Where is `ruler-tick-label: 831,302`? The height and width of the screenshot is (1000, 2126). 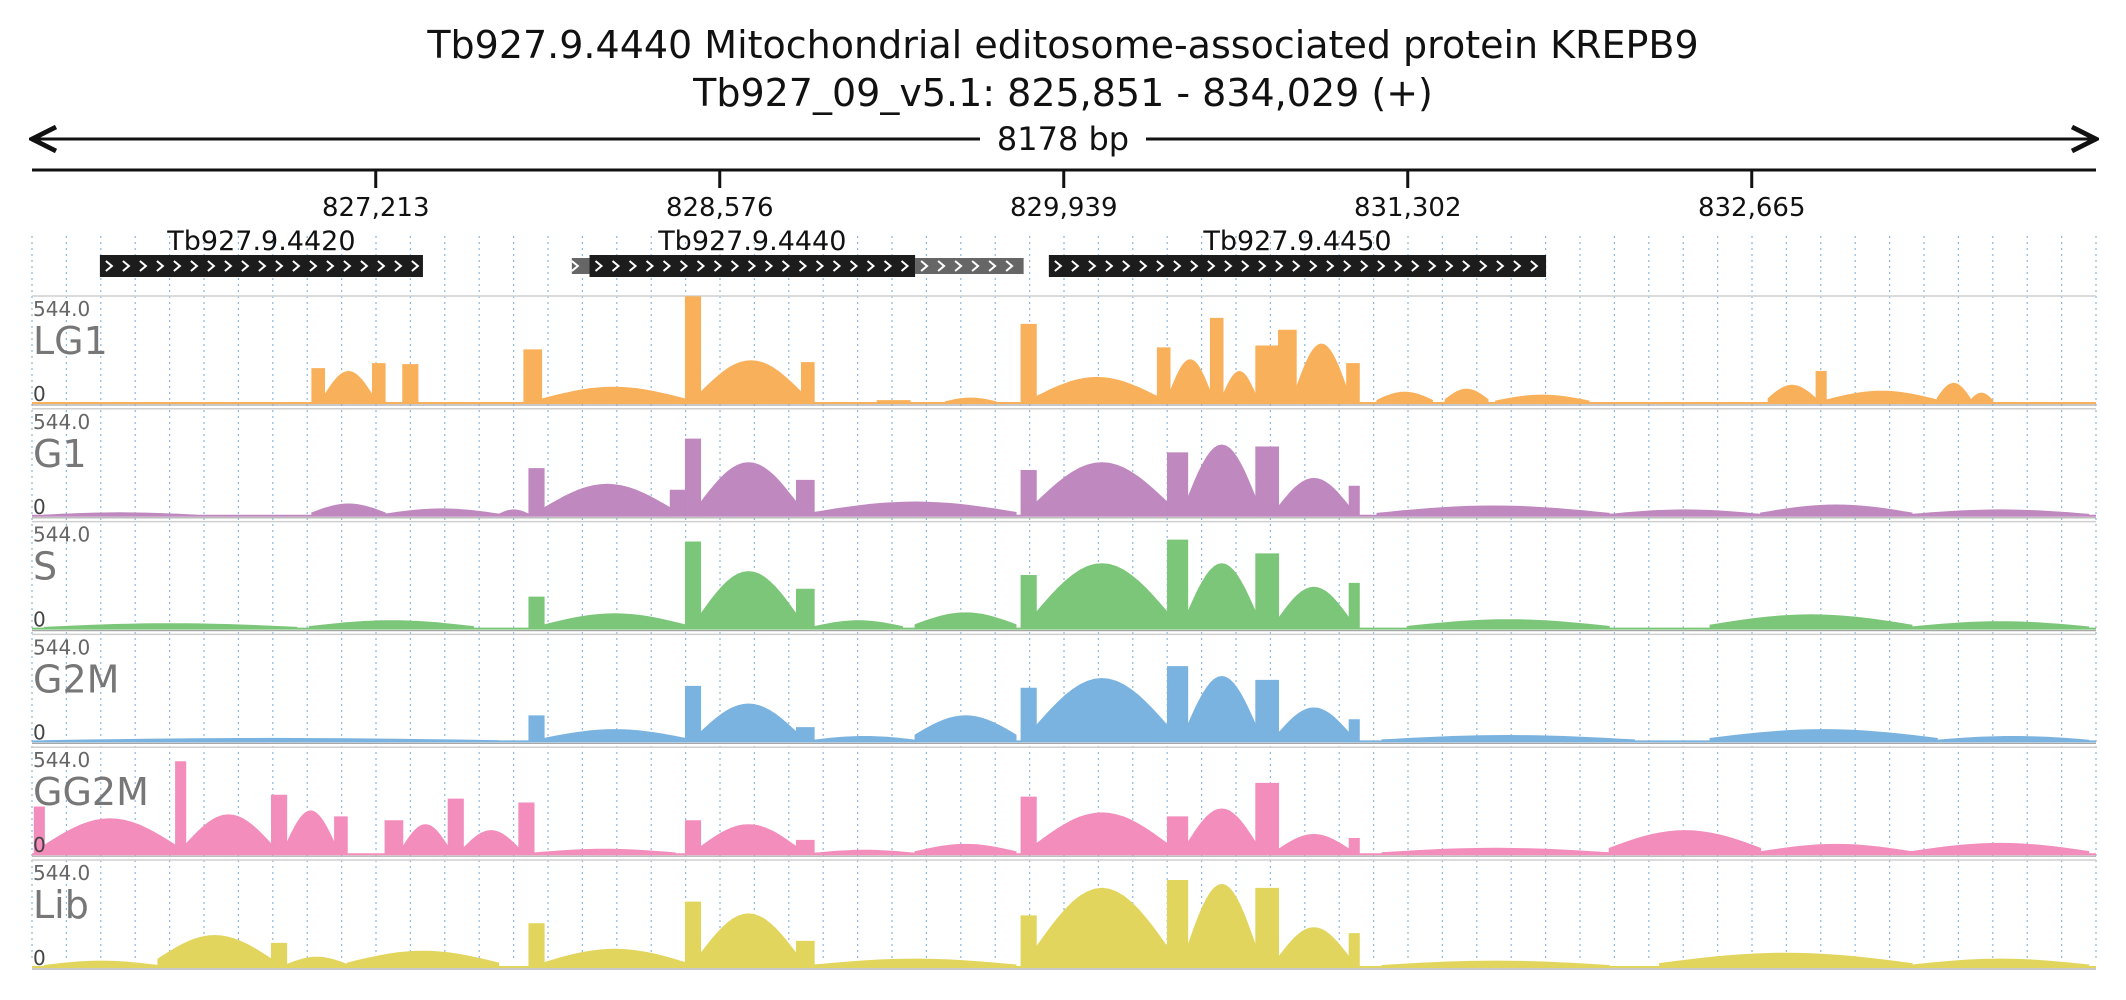
ruler-tick-label: 831,302 is located at coordinates (1408, 208).